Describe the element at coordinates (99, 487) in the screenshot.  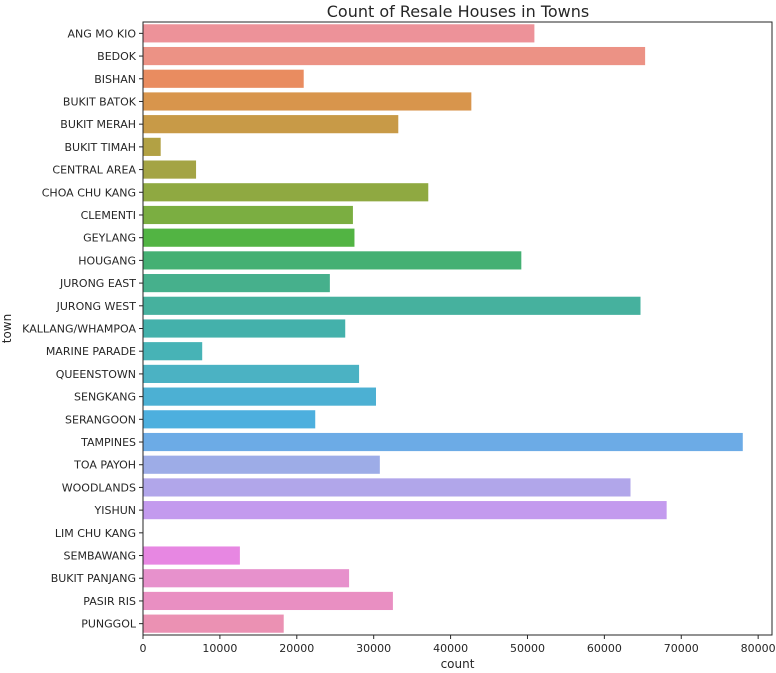
I see `y-tick-label: WOODLANDS` at that location.